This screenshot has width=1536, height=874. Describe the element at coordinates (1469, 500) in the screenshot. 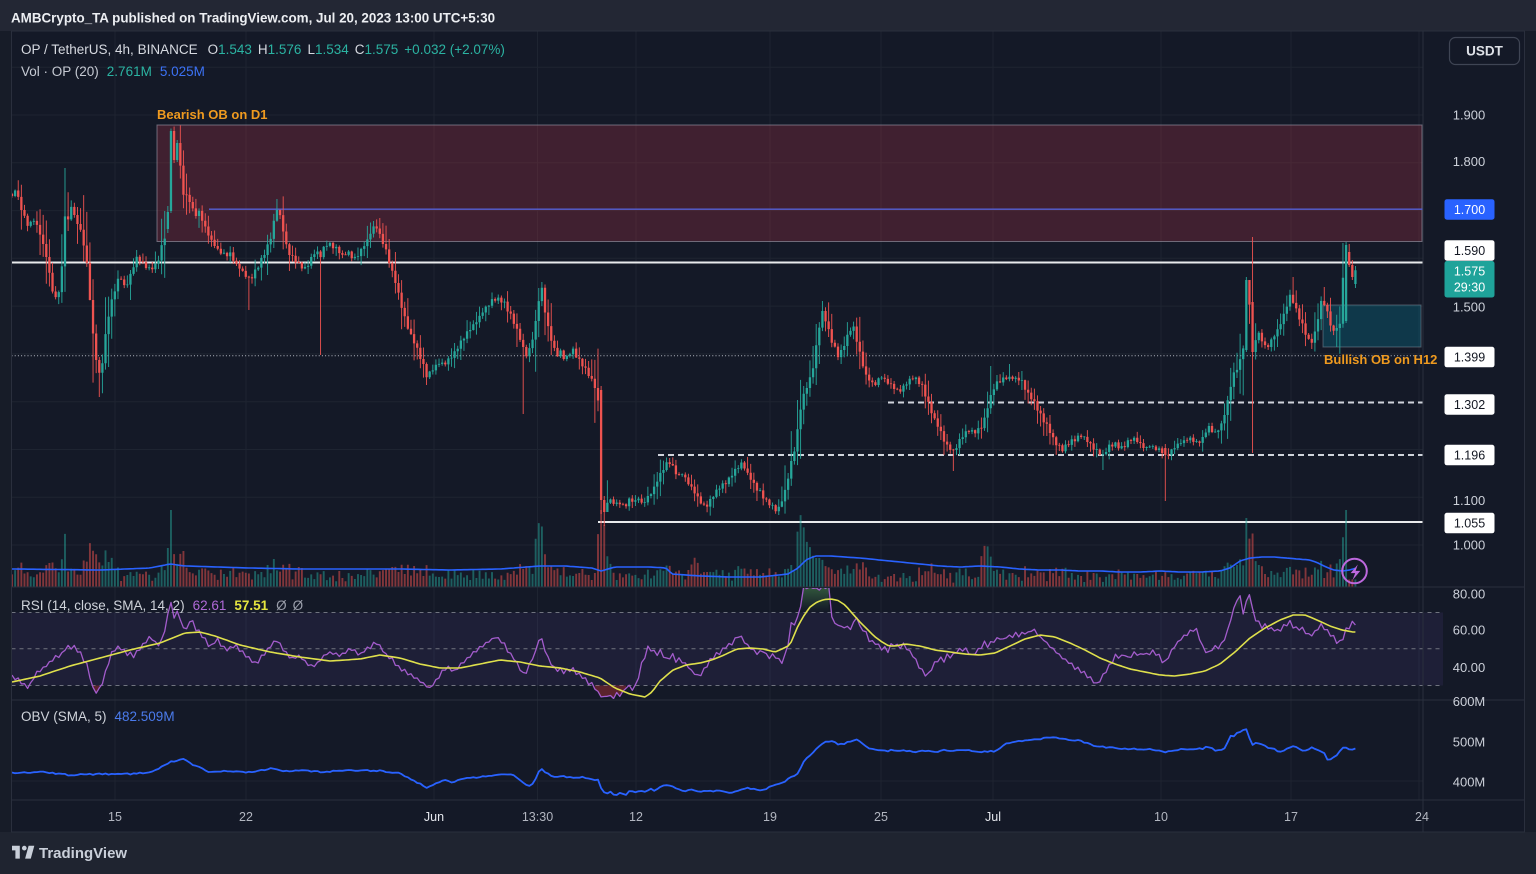

I see `svg-text: 1.100` at that location.